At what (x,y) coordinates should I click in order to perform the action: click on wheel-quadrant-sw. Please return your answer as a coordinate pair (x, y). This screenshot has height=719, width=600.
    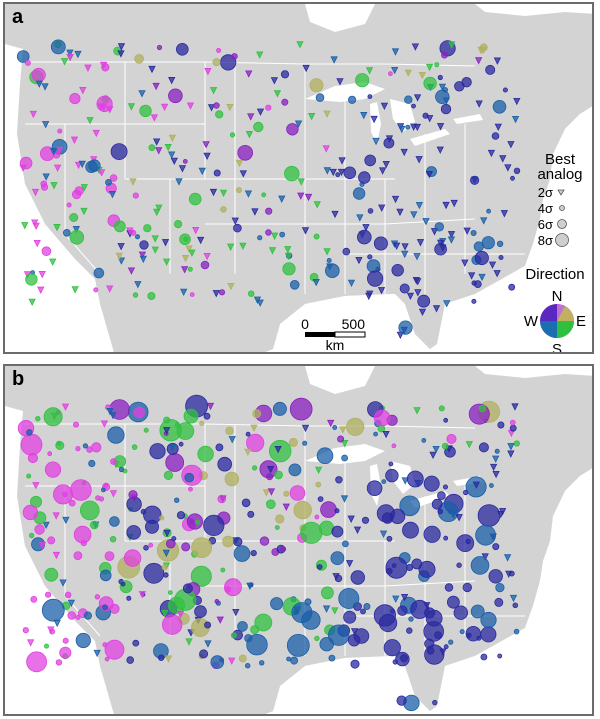
    Looking at the image, I should click on (548, 329).